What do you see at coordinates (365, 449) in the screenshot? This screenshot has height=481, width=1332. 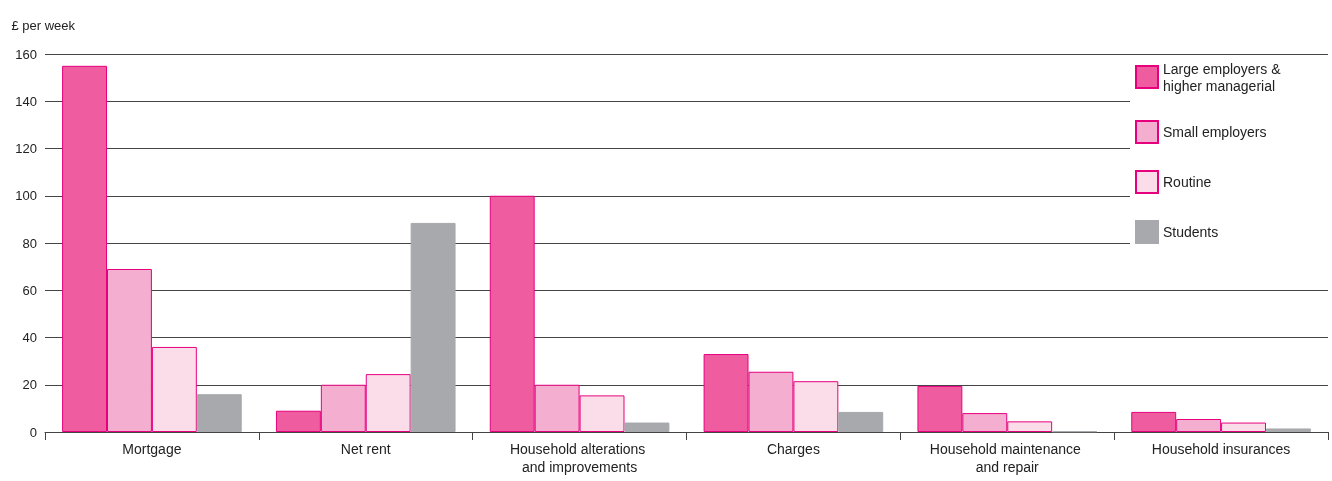 I see `x-tick-label: Net rent` at bounding box center [365, 449].